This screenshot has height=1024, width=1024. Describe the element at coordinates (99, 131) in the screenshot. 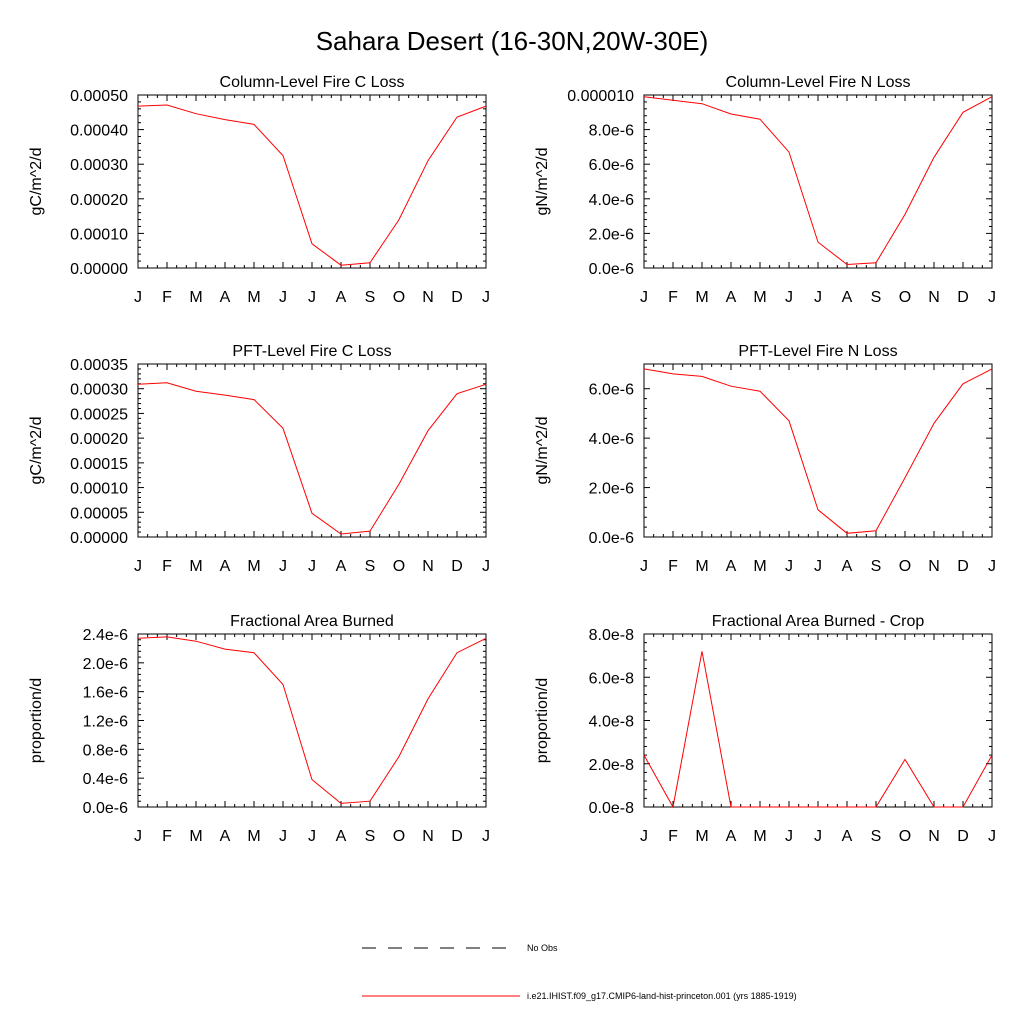

I see `y-tick-label: 0.00040` at that location.